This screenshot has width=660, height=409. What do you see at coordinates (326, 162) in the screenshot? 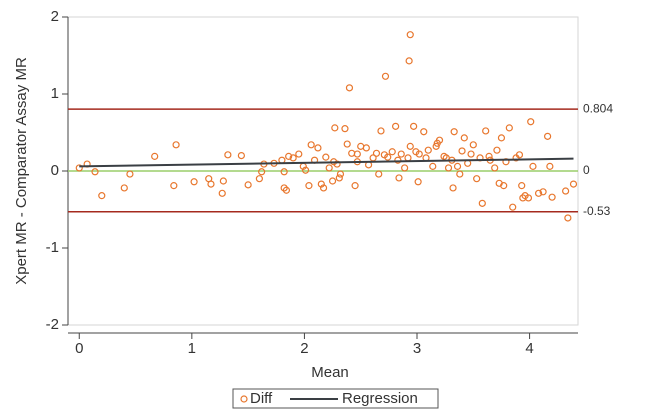
I see `regression-line` at bounding box center [326, 162].